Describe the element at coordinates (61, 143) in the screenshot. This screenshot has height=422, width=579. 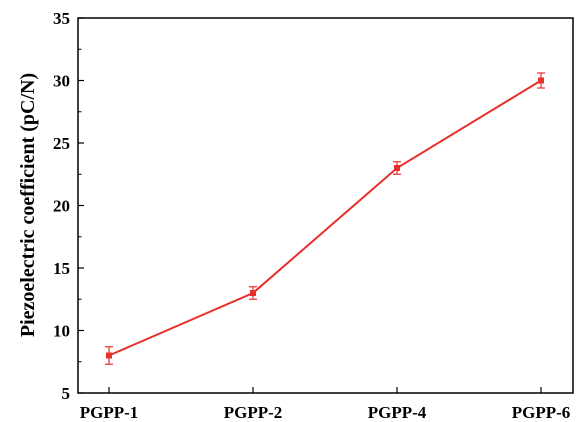
I see `y-tick-label: 25` at that location.